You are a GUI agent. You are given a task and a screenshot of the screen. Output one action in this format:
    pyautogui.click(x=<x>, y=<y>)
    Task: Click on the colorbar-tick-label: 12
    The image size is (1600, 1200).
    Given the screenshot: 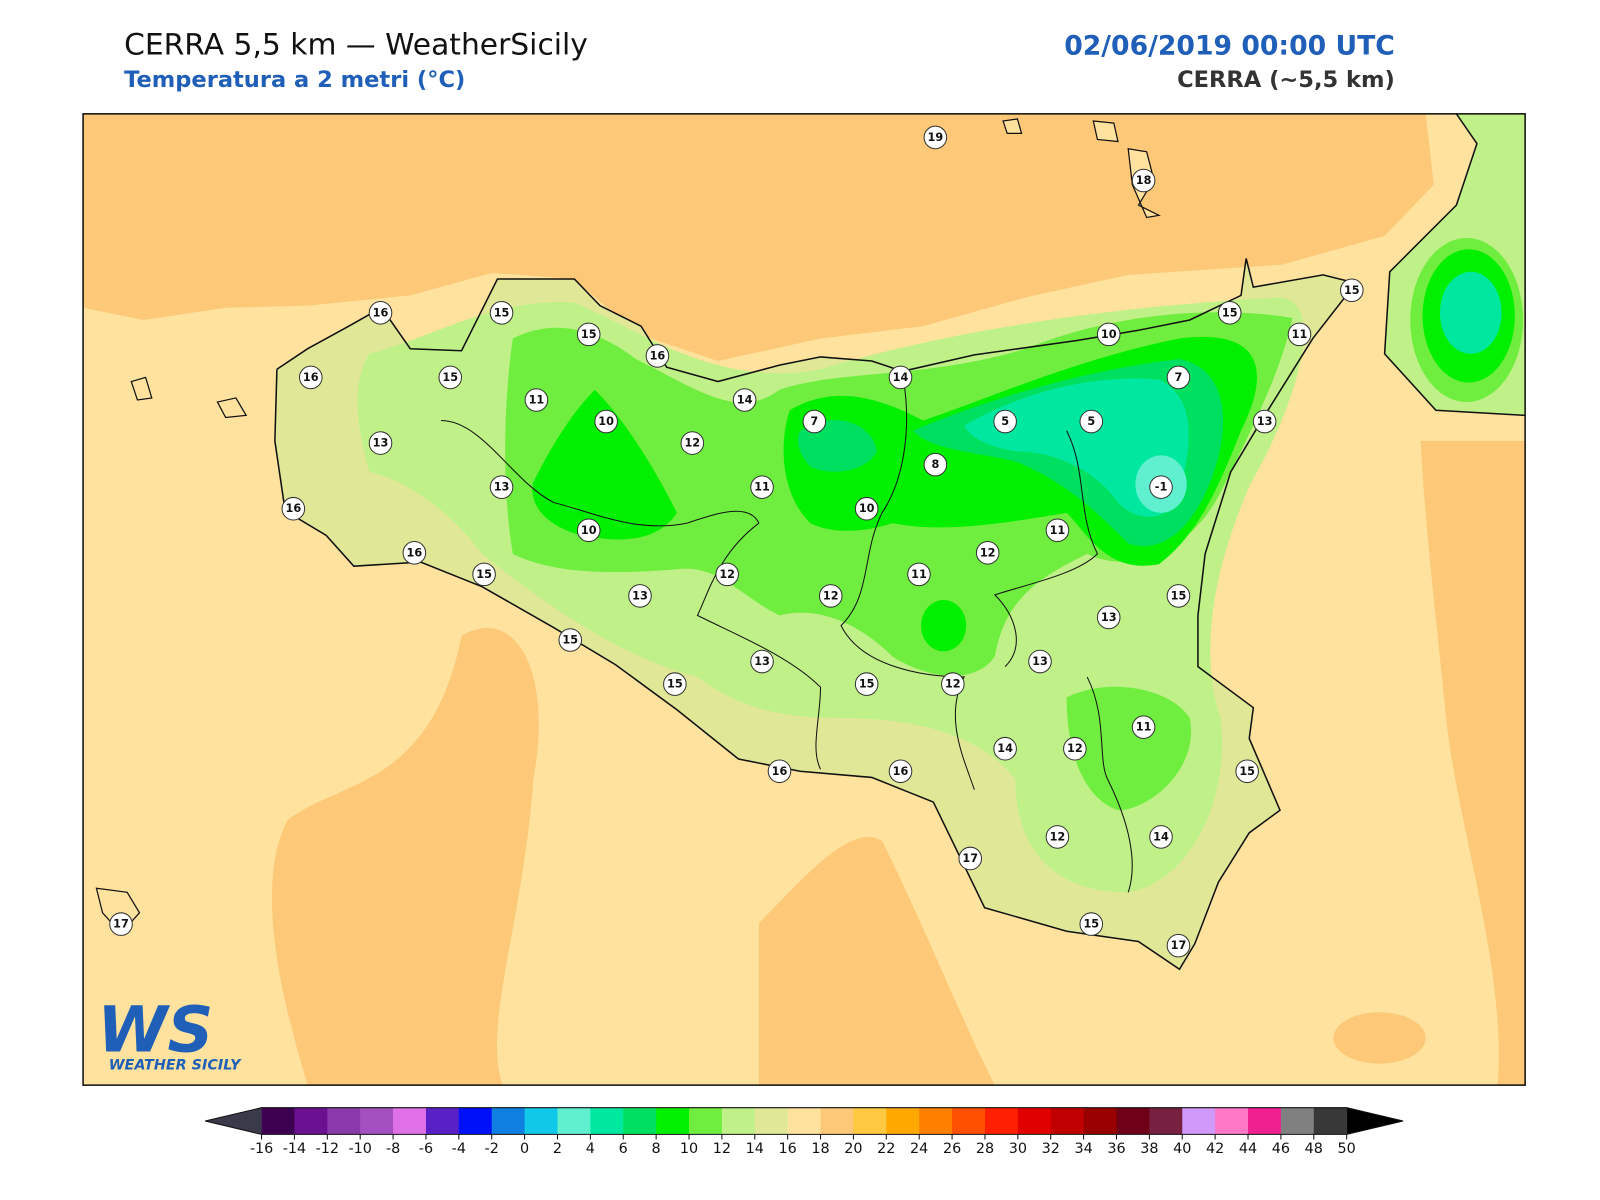 What is the action you would take?
    pyautogui.click(x=722, y=1149)
    